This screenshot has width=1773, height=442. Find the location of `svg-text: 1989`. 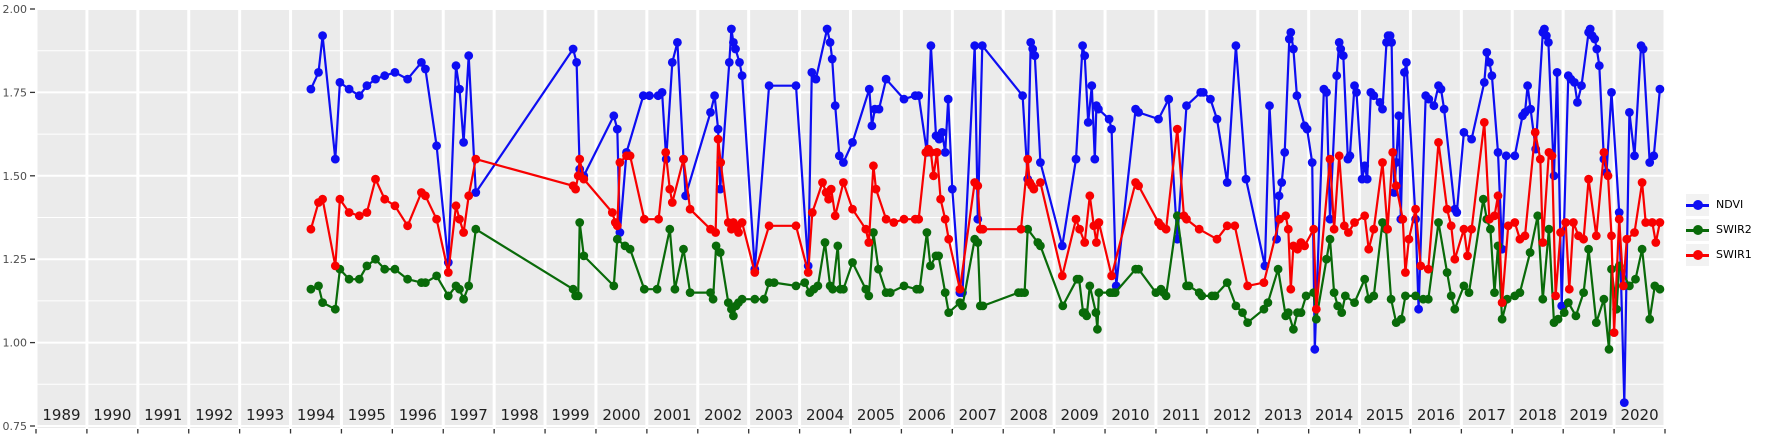

svg-text: 1989 is located at coordinates (61, 415).